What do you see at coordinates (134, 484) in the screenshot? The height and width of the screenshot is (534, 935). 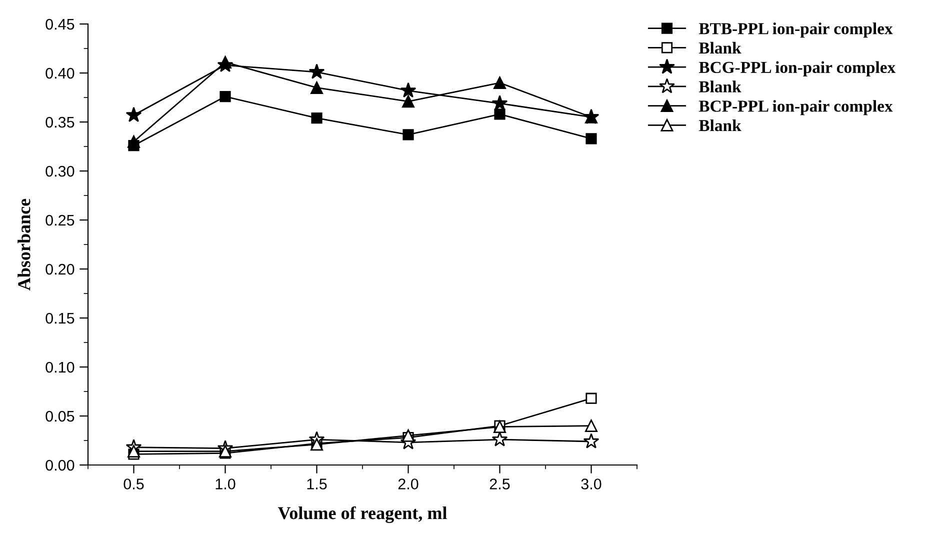 I see `x-tick-label: 0.5` at bounding box center [134, 484].